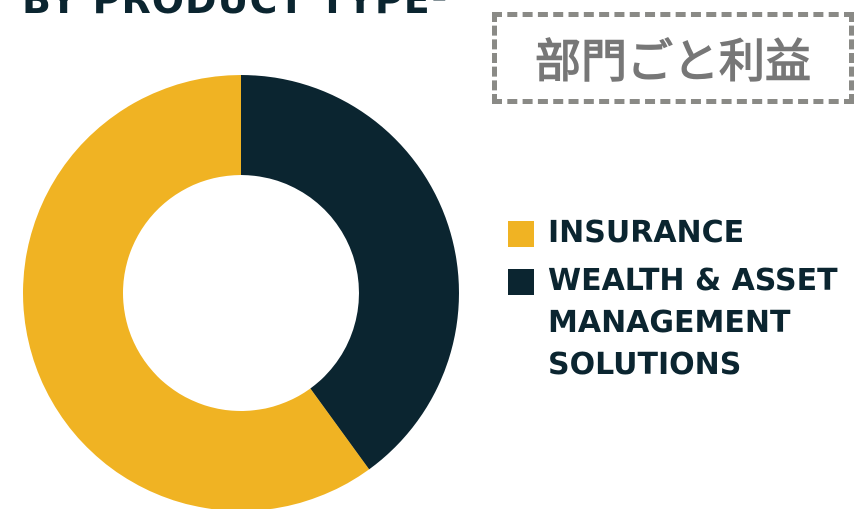 The height and width of the screenshot is (509, 861). Describe the element at coordinates (673, 58) in the screenshot. I see `annotation: 部門ごと利益` at that location.